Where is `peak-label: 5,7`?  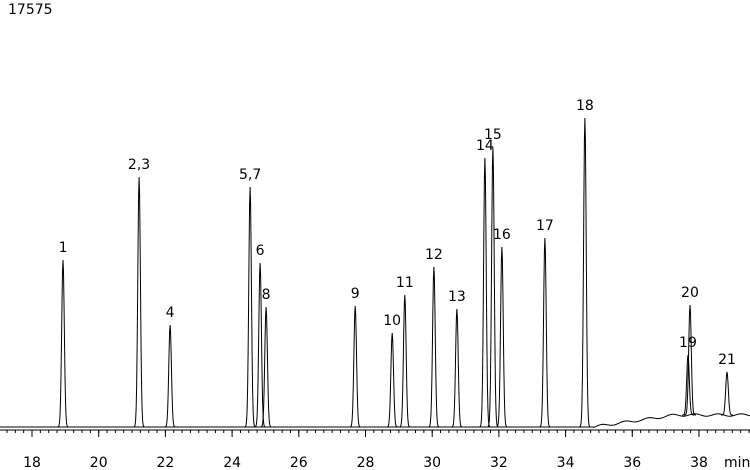
peak-label: 5,7 is located at coordinates (250, 175).